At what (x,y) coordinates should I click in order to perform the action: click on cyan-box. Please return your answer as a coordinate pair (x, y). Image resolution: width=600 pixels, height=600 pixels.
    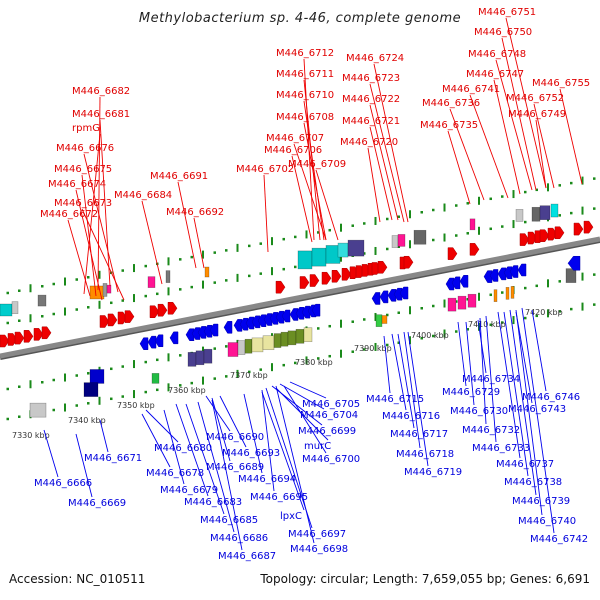
    Looking at the image, I should click on (319, 257).